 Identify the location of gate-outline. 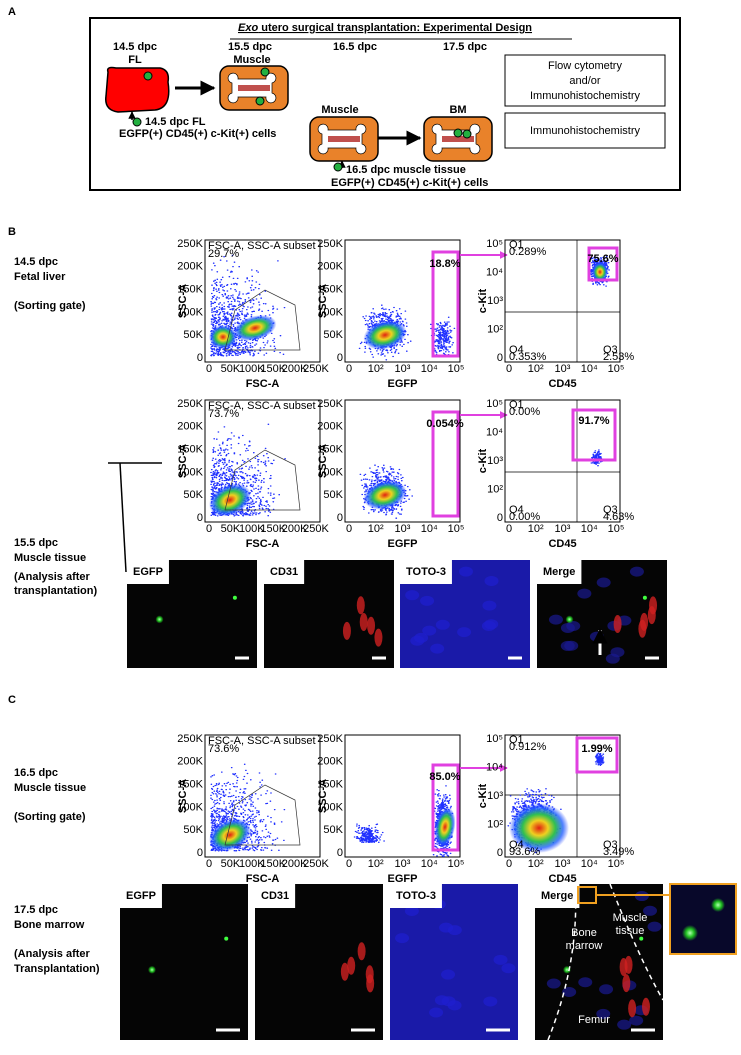
(262, 320).